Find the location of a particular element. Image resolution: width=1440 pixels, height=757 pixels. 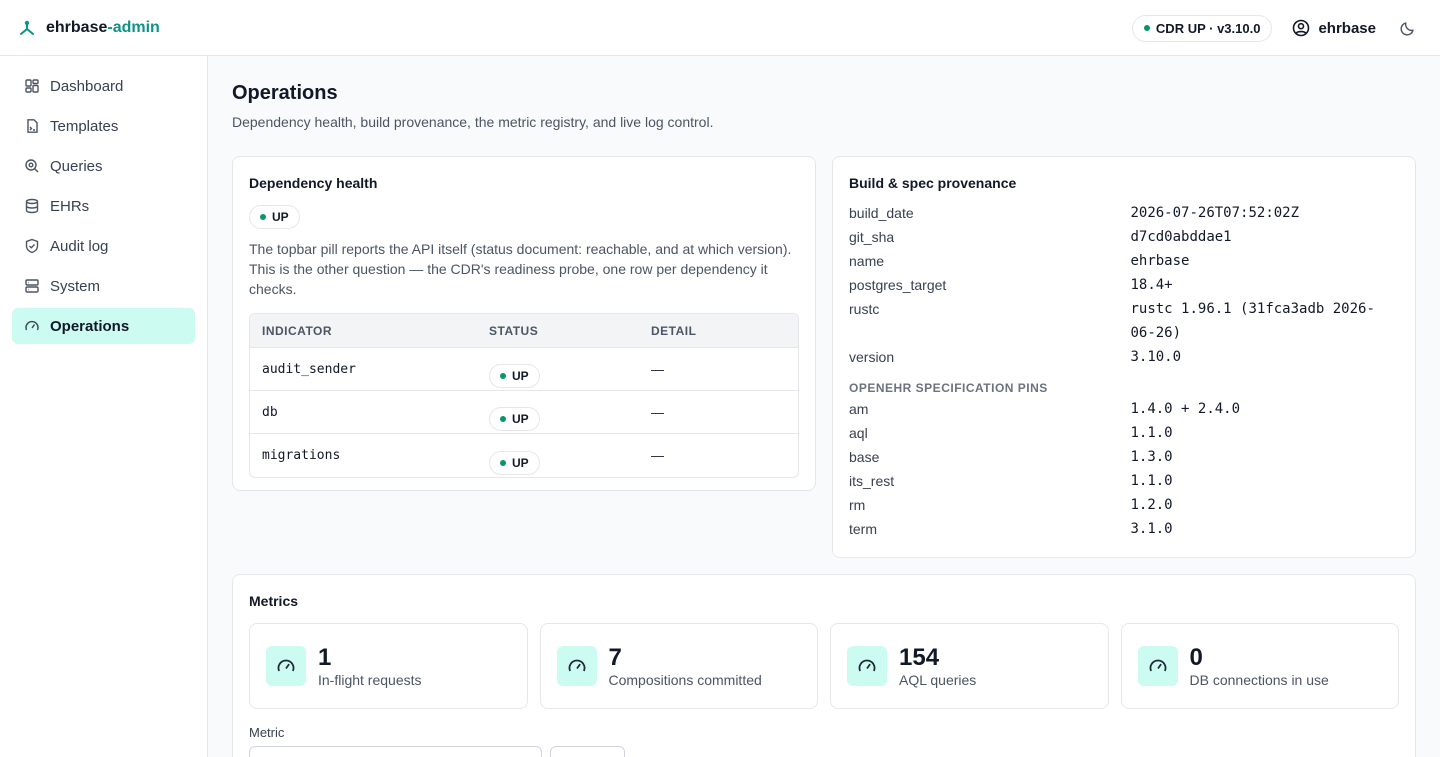

field-key: name is located at coordinates (867, 261).